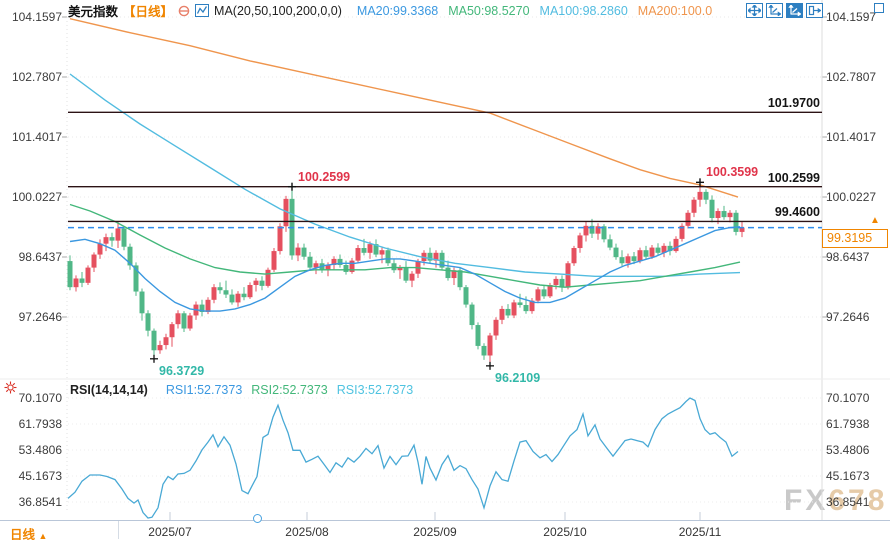 Image resolution: width=890 pixels, height=540 pixels. I want to click on ma-value: MA50:98.5270, so click(489, 10).